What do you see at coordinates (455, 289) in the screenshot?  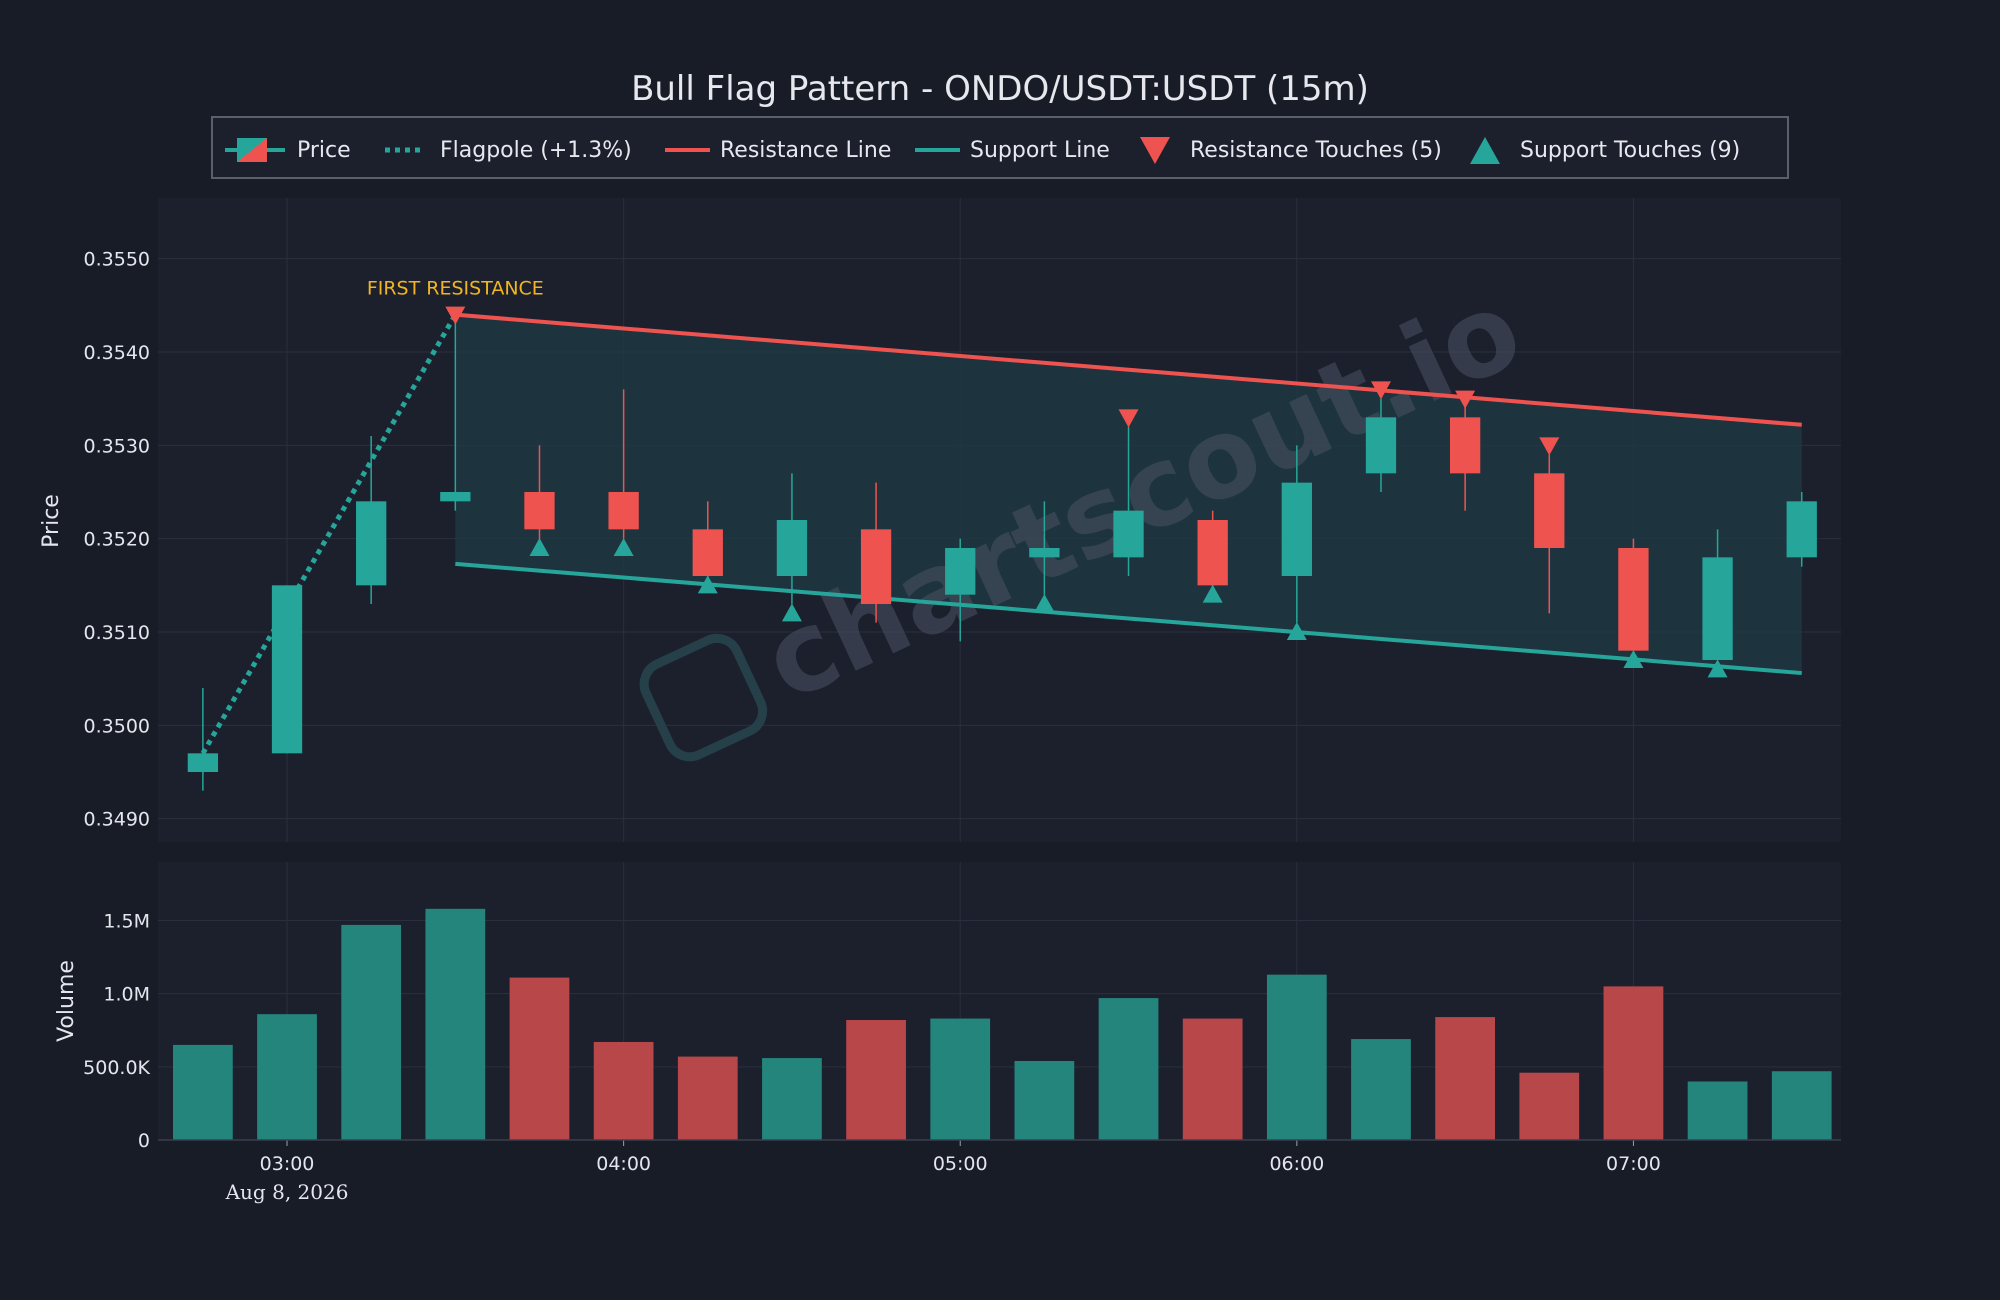 I see `first-resistance-annotation: FIRST RESISTANCE` at bounding box center [455, 289].